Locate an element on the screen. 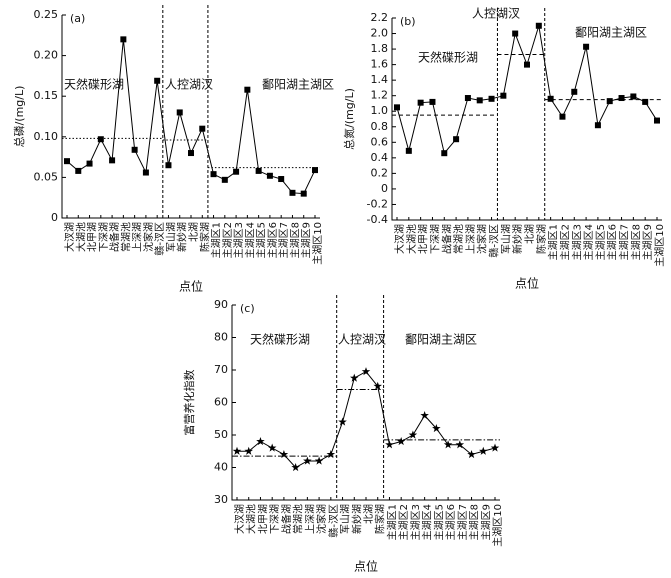 The height and width of the screenshot is (578, 671). y-tick-label: 1.2 is located at coordinates (380, 95).